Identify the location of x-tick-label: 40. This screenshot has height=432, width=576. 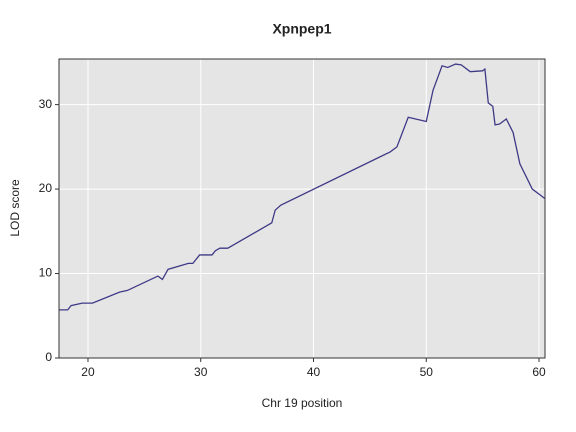
(314, 372).